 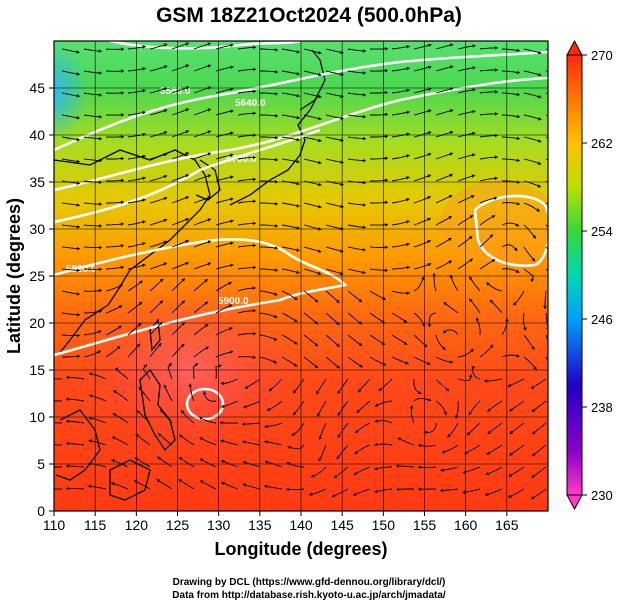 What do you see at coordinates (157, 410) in the screenshot?
I see `philippines-coast` at bounding box center [157, 410].